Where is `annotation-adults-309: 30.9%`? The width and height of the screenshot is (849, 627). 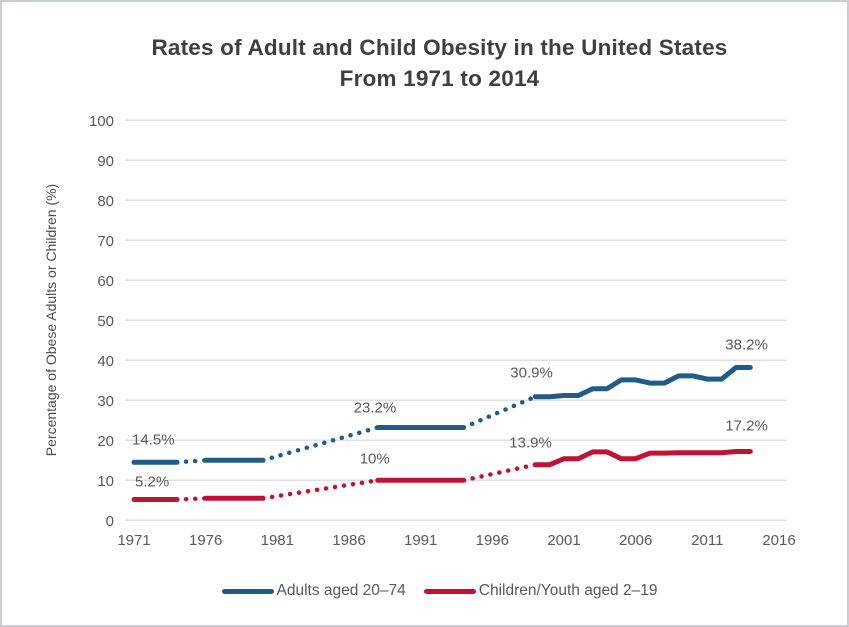 annotation-adults-309: 30.9% is located at coordinates (531, 373).